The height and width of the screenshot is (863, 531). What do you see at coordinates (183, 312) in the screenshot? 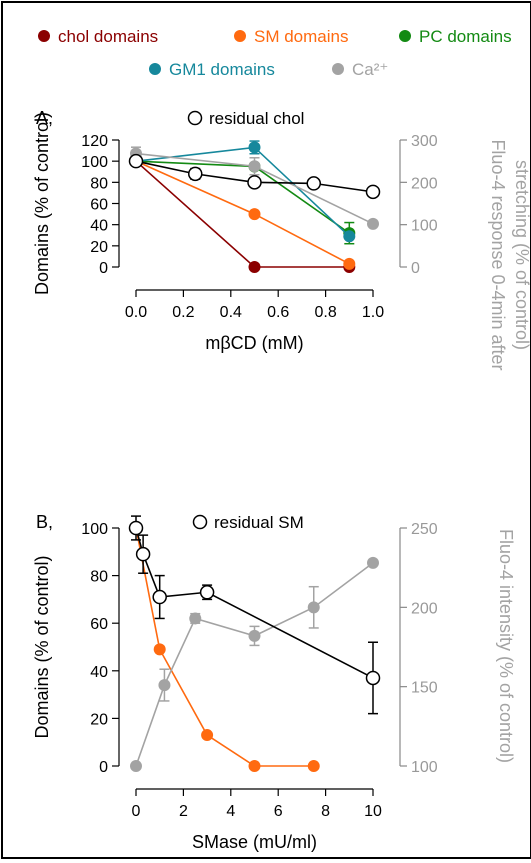
I see `x-tick-label: 0.2` at bounding box center [183, 312].